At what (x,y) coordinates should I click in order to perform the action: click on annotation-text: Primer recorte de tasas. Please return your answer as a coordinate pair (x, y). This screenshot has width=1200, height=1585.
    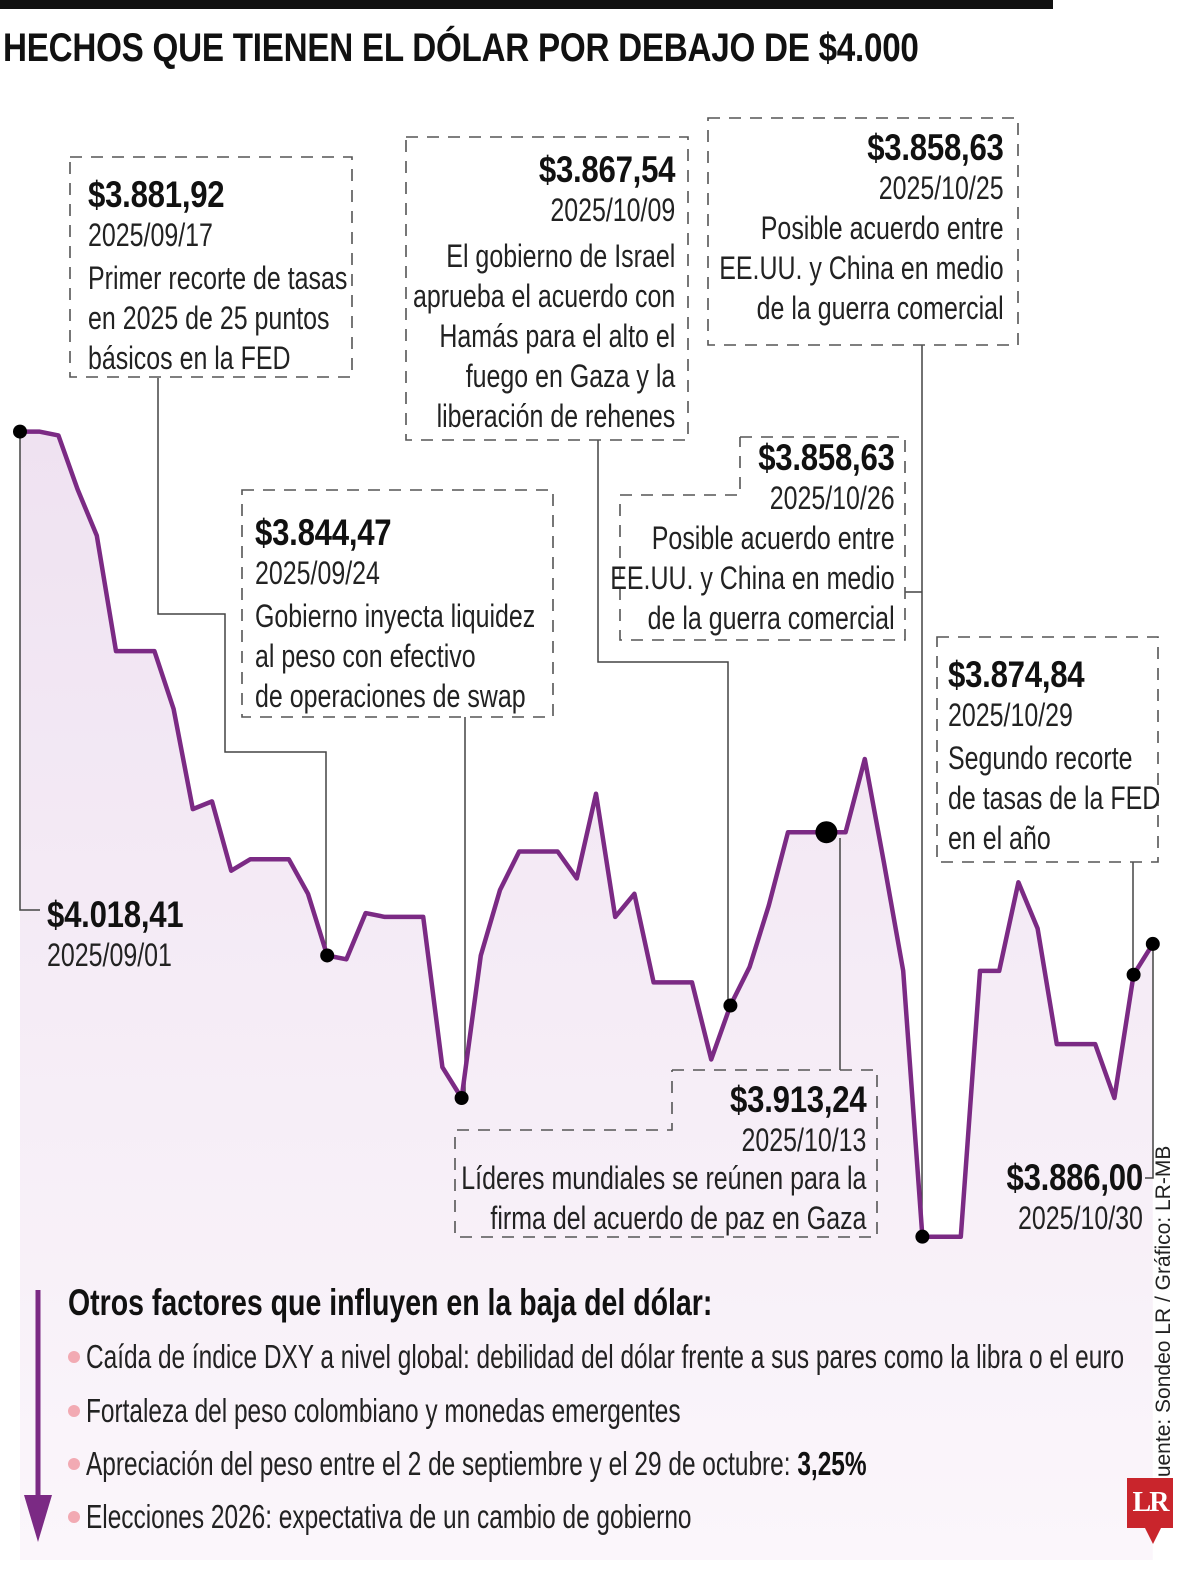
    Looking at the image, I should click on (218, 278).